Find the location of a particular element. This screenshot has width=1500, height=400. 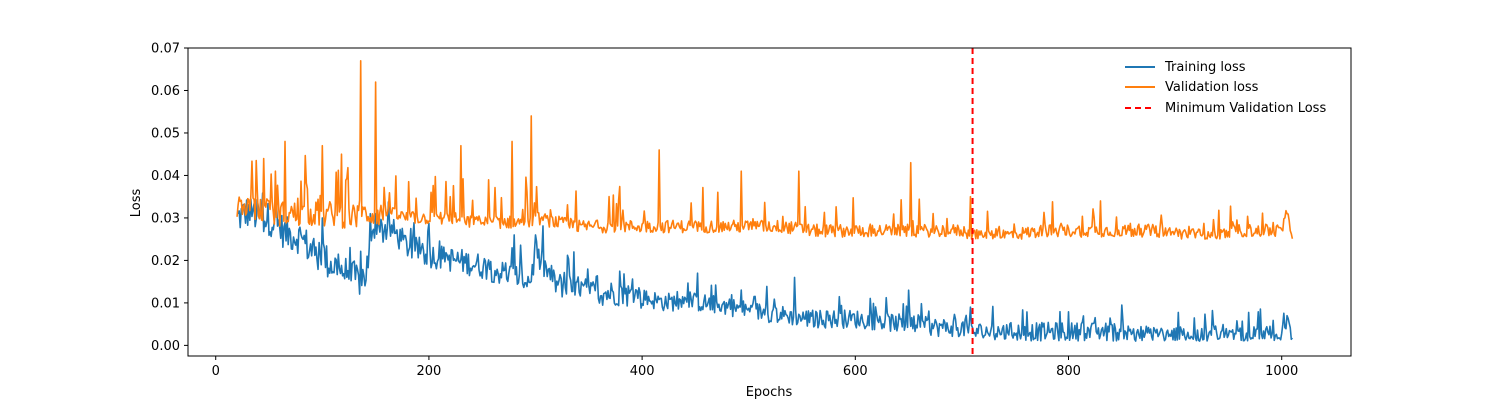

y-tick-label: 0.06 is located at coordinates (165, 91).